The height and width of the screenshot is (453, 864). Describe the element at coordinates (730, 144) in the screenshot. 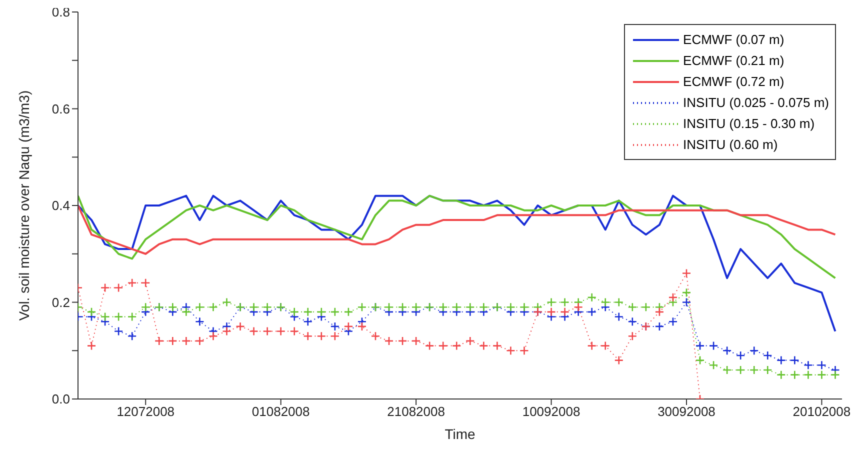

I see `legend-label: INSITU (0.60 m)` at that location.